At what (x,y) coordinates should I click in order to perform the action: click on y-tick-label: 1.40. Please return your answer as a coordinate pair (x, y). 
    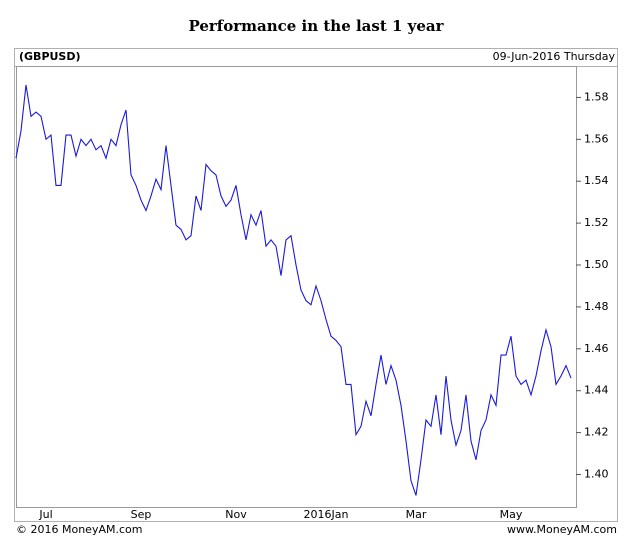
    Looking at the image, I should click on (596, 473).